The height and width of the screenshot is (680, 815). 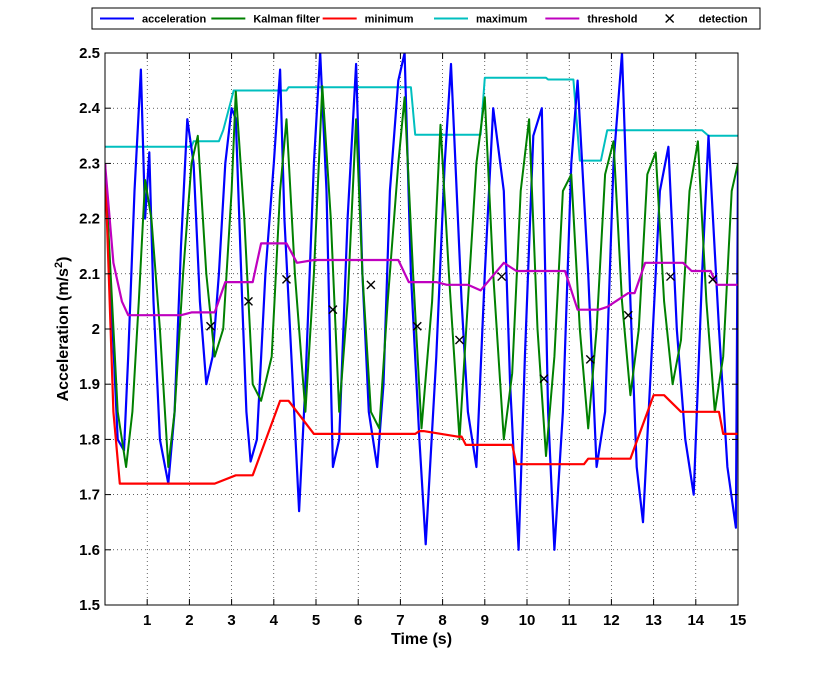 I want to click on x-tick-label: 12, so click(x=611, y=620).